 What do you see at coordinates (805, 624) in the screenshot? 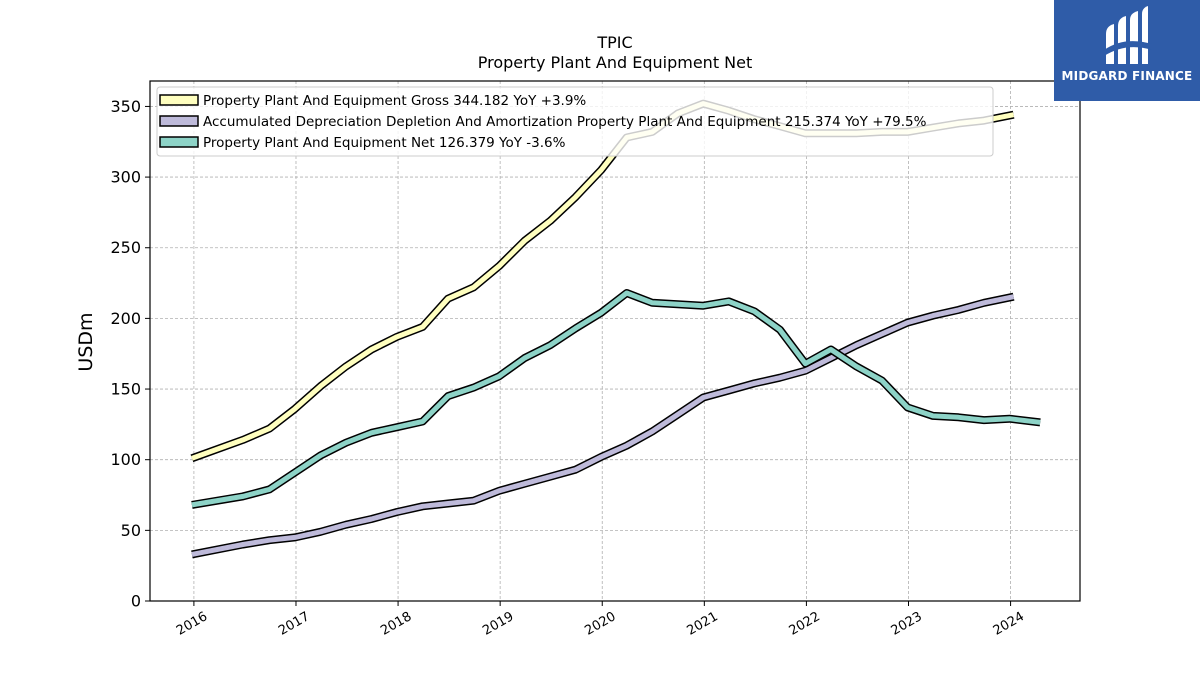
I see `x-tick-label: 2022` at bounding box center [805, 624].